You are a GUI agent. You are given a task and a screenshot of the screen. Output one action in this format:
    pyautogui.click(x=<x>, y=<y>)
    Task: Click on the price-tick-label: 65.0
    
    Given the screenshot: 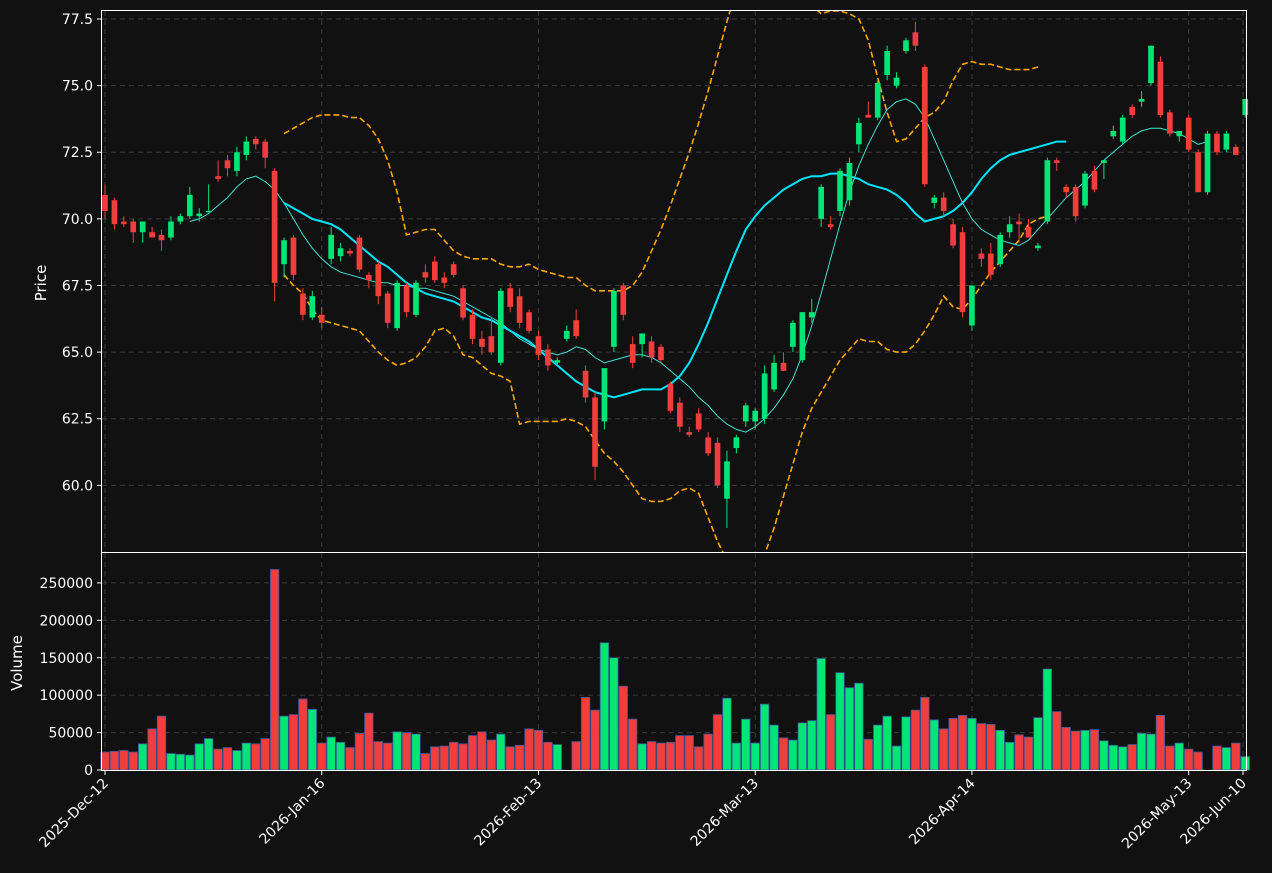 What is the action you would take?
    pyautogui.click(x=77, y=353)
    